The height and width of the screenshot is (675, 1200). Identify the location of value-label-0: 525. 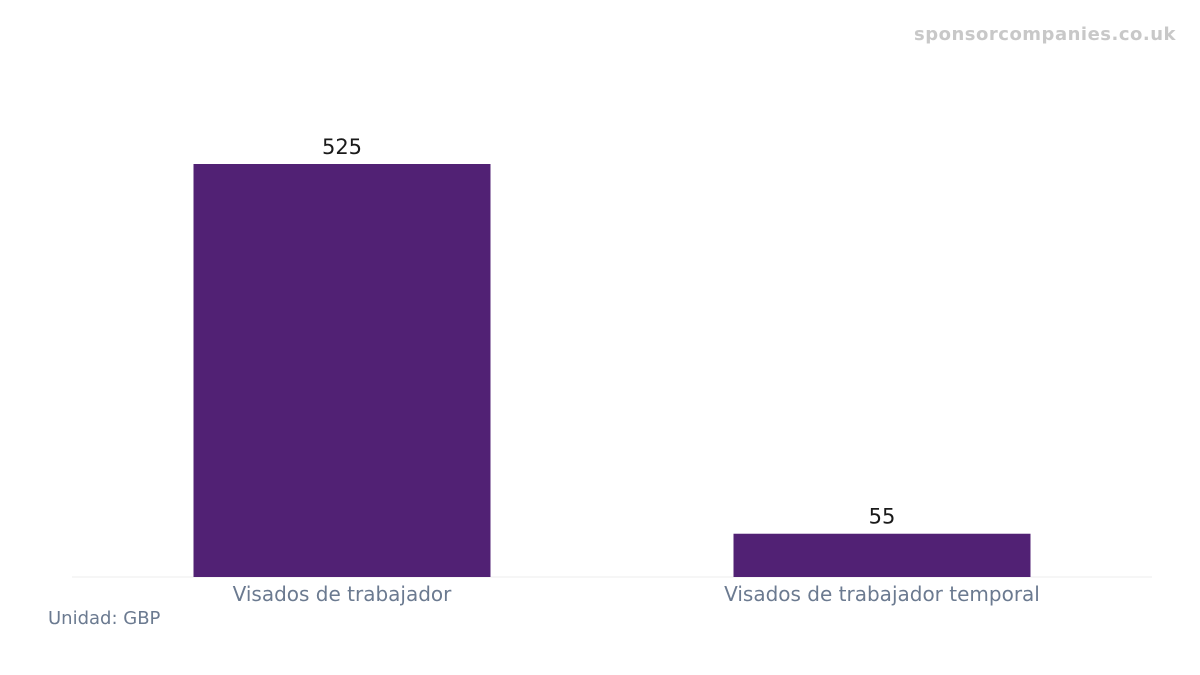
(342, 147).